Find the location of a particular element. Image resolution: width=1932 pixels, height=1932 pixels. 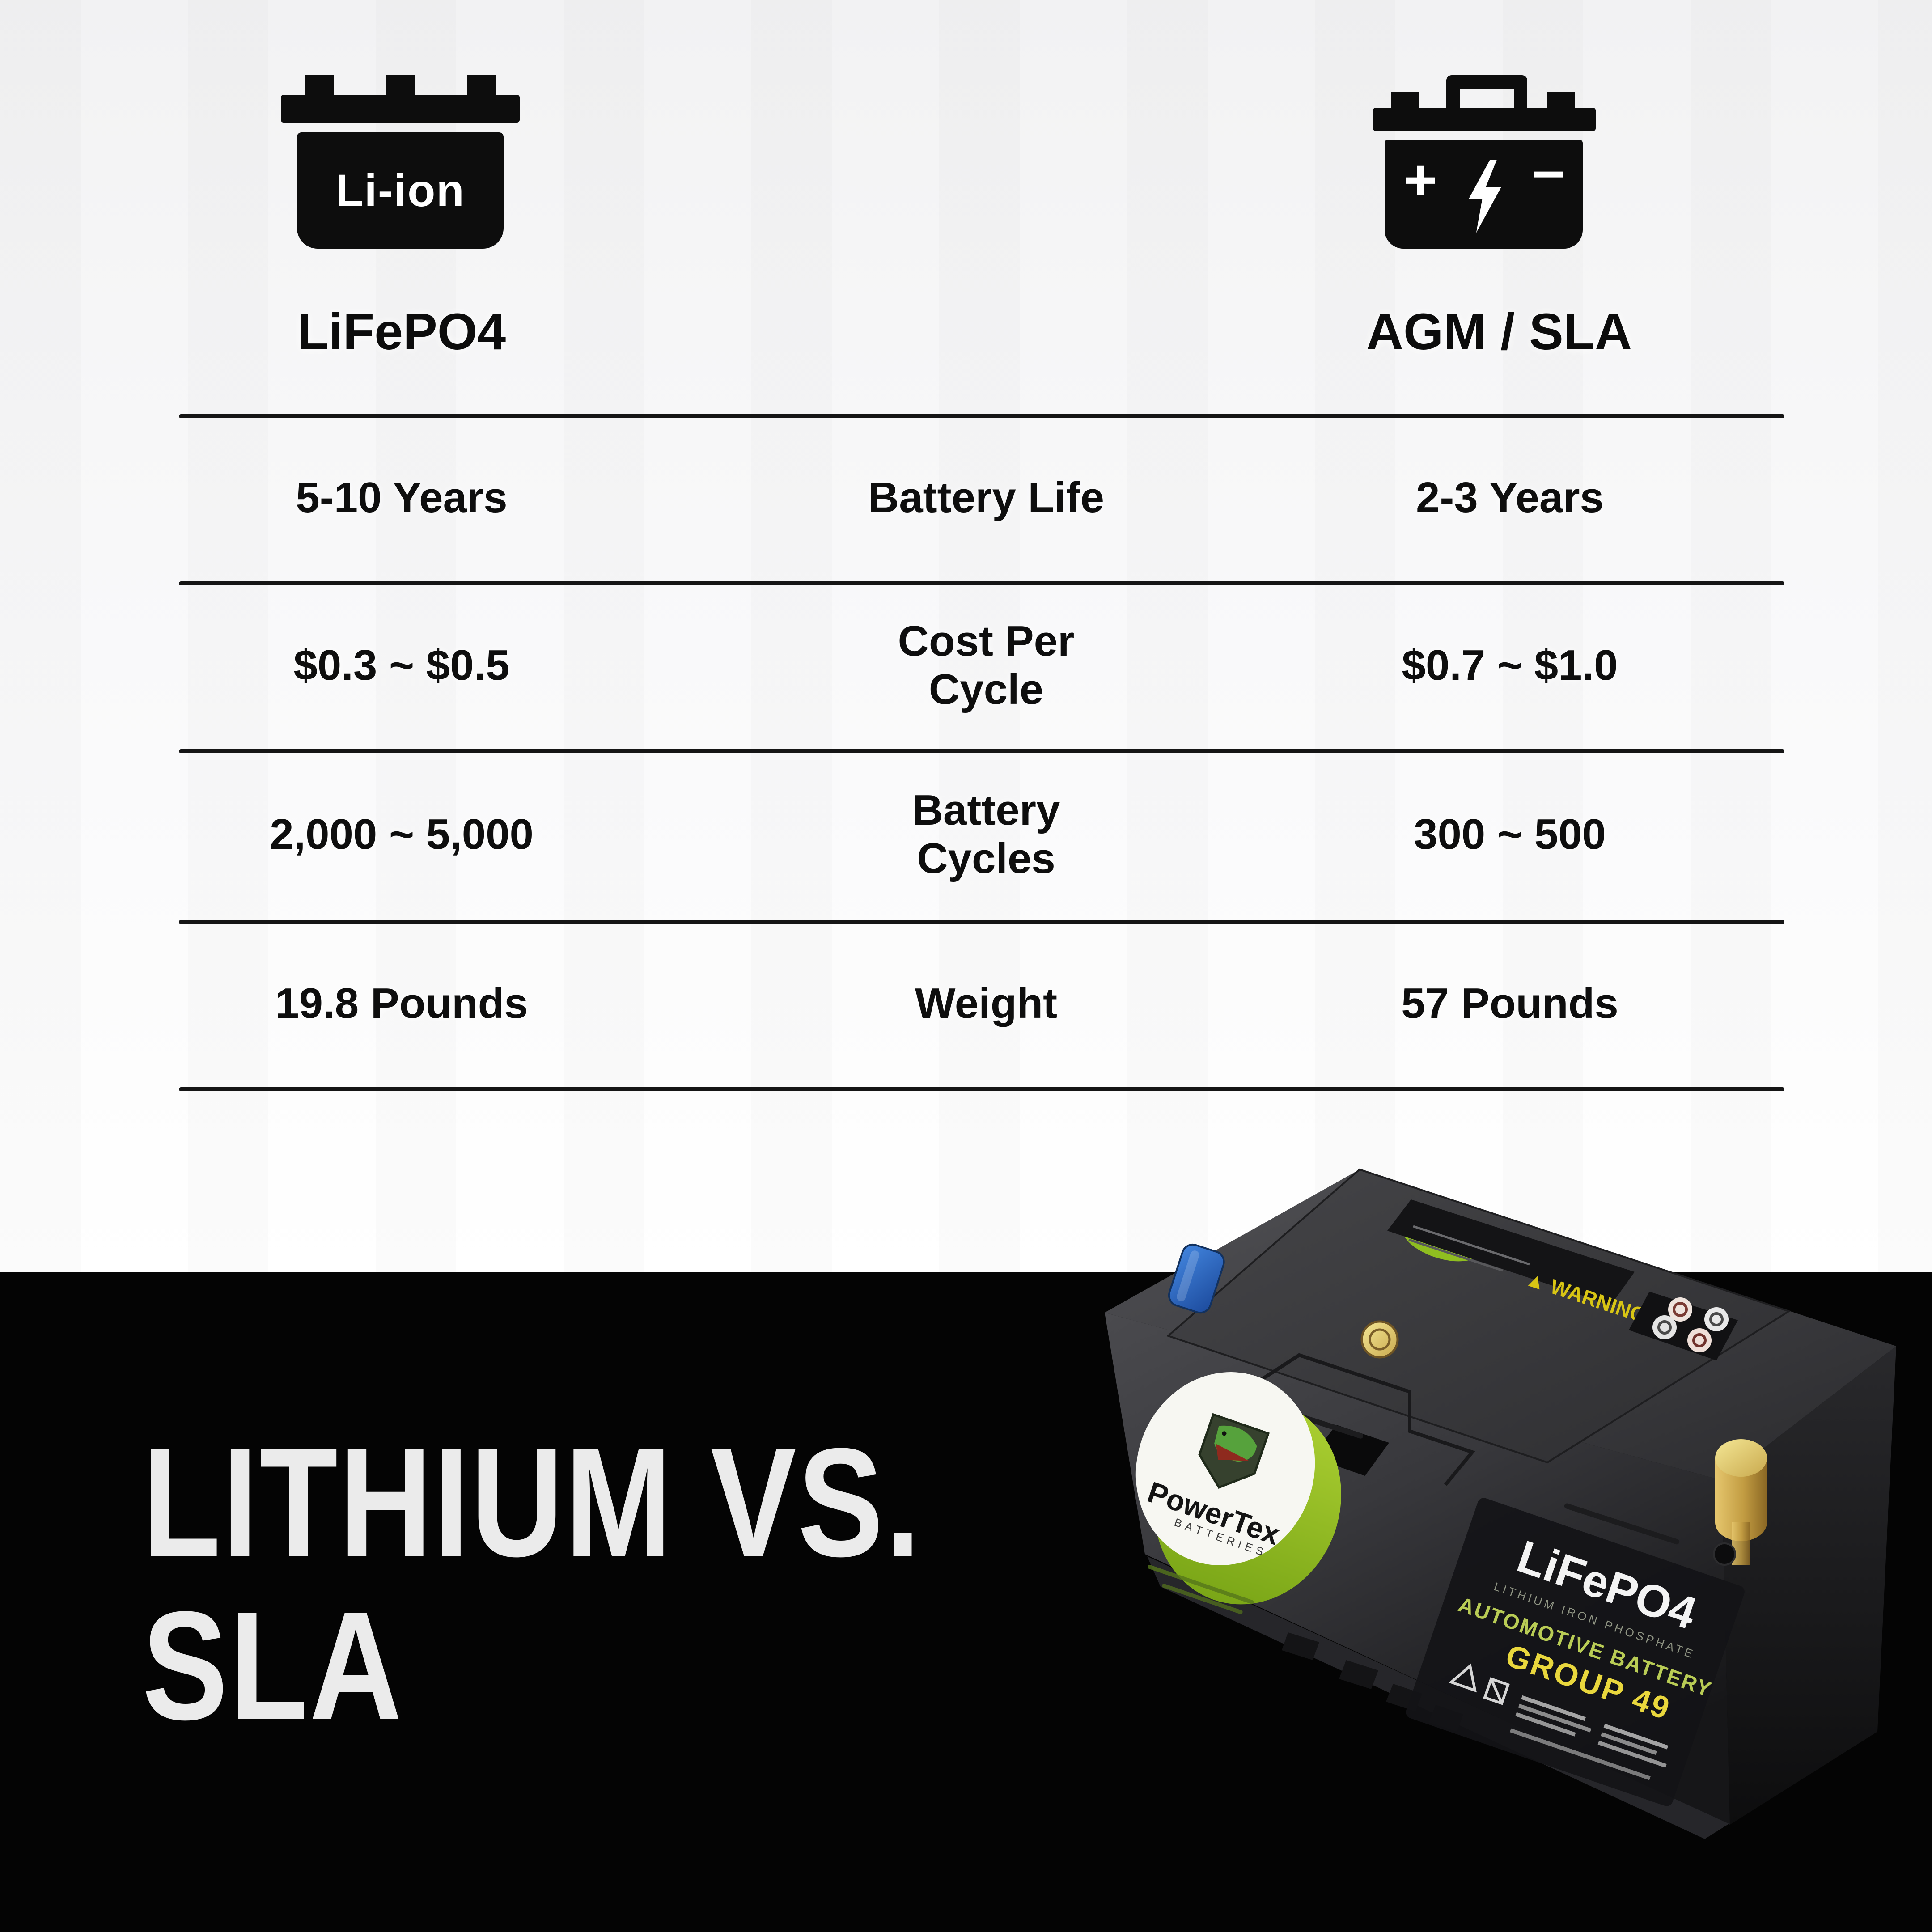

value-agm-battery-cycles: 300 ~ 500 is located at coordinates (1510, 834).